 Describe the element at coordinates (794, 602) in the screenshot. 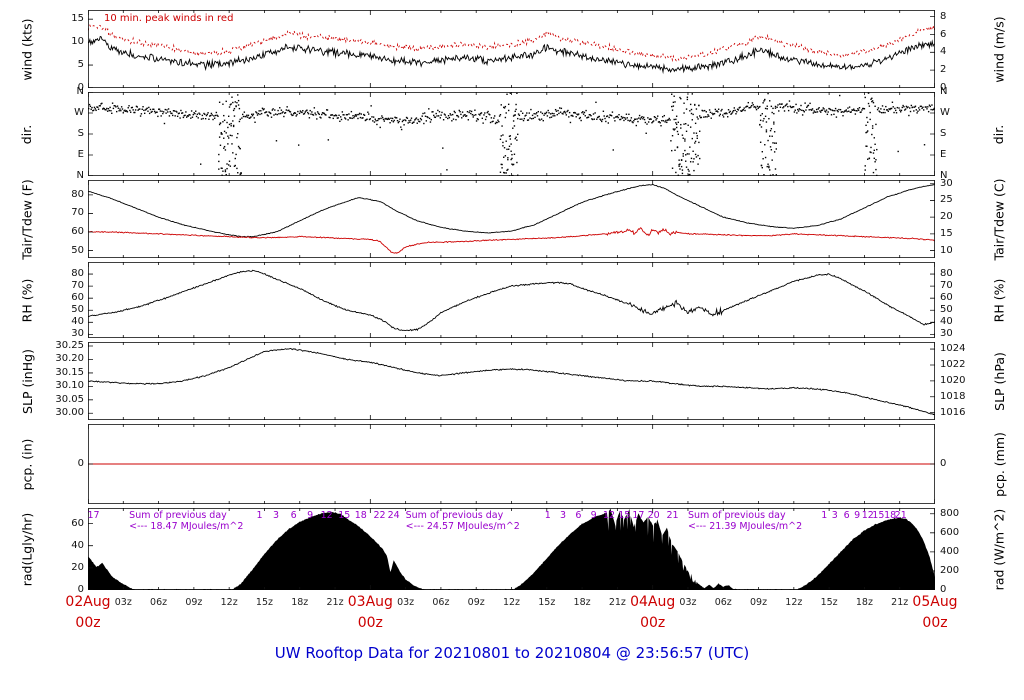

I see `x-hour-label: 12z` at that location.